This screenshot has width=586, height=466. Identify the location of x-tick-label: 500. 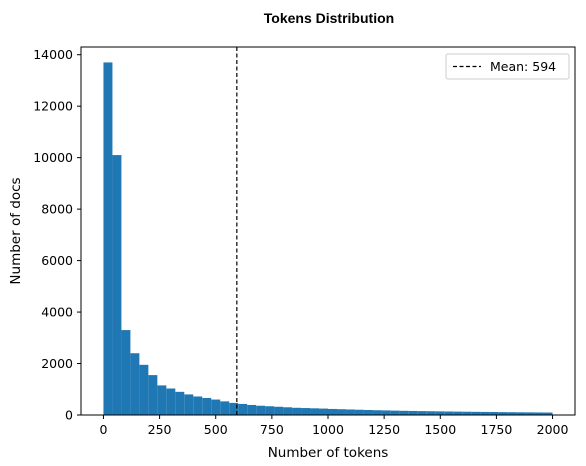
(216, 429).